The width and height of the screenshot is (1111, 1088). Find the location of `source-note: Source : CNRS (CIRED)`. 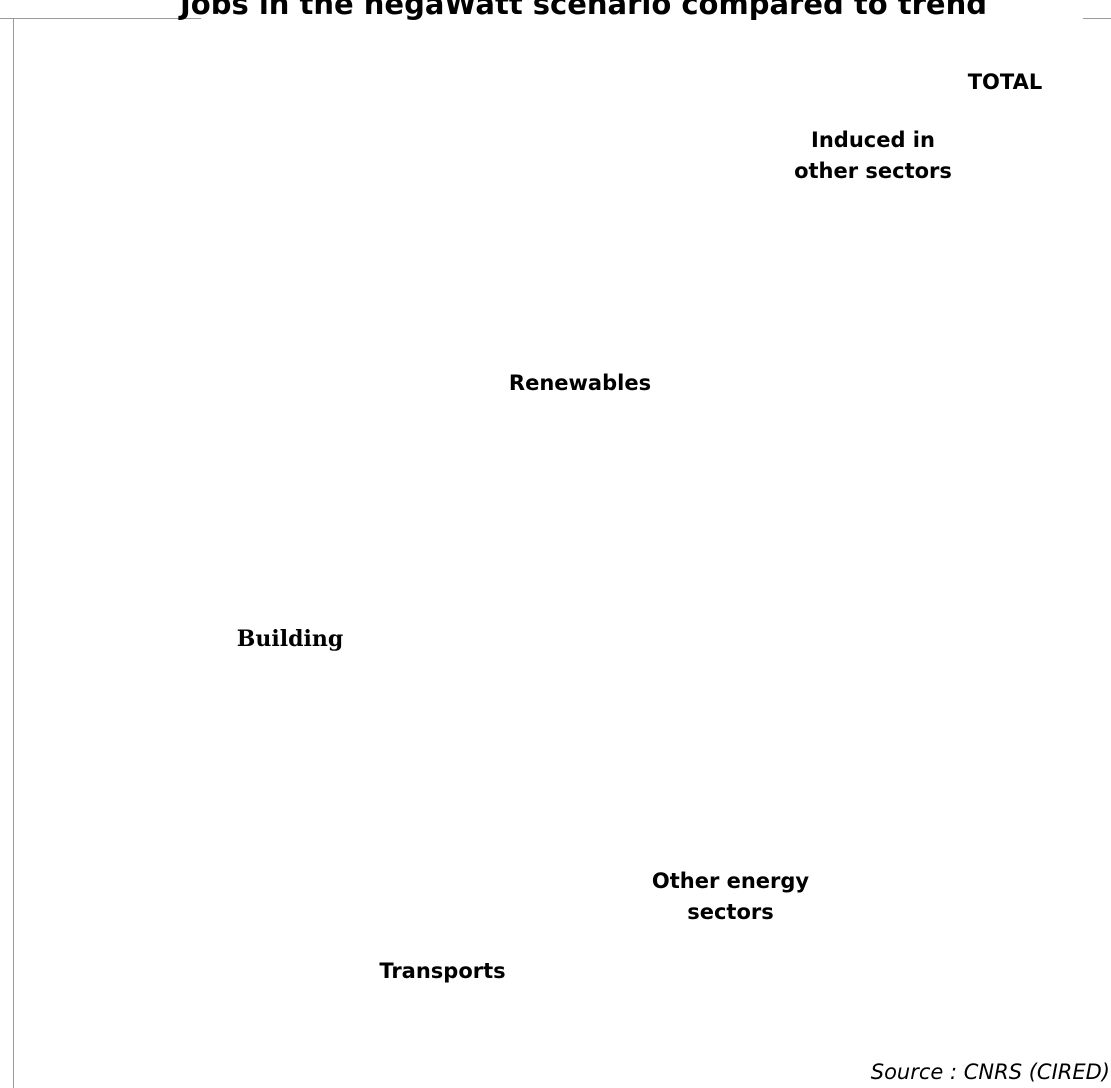

source-note: Source : CNRS (CIRED) is located at coordinates (990, 1072).